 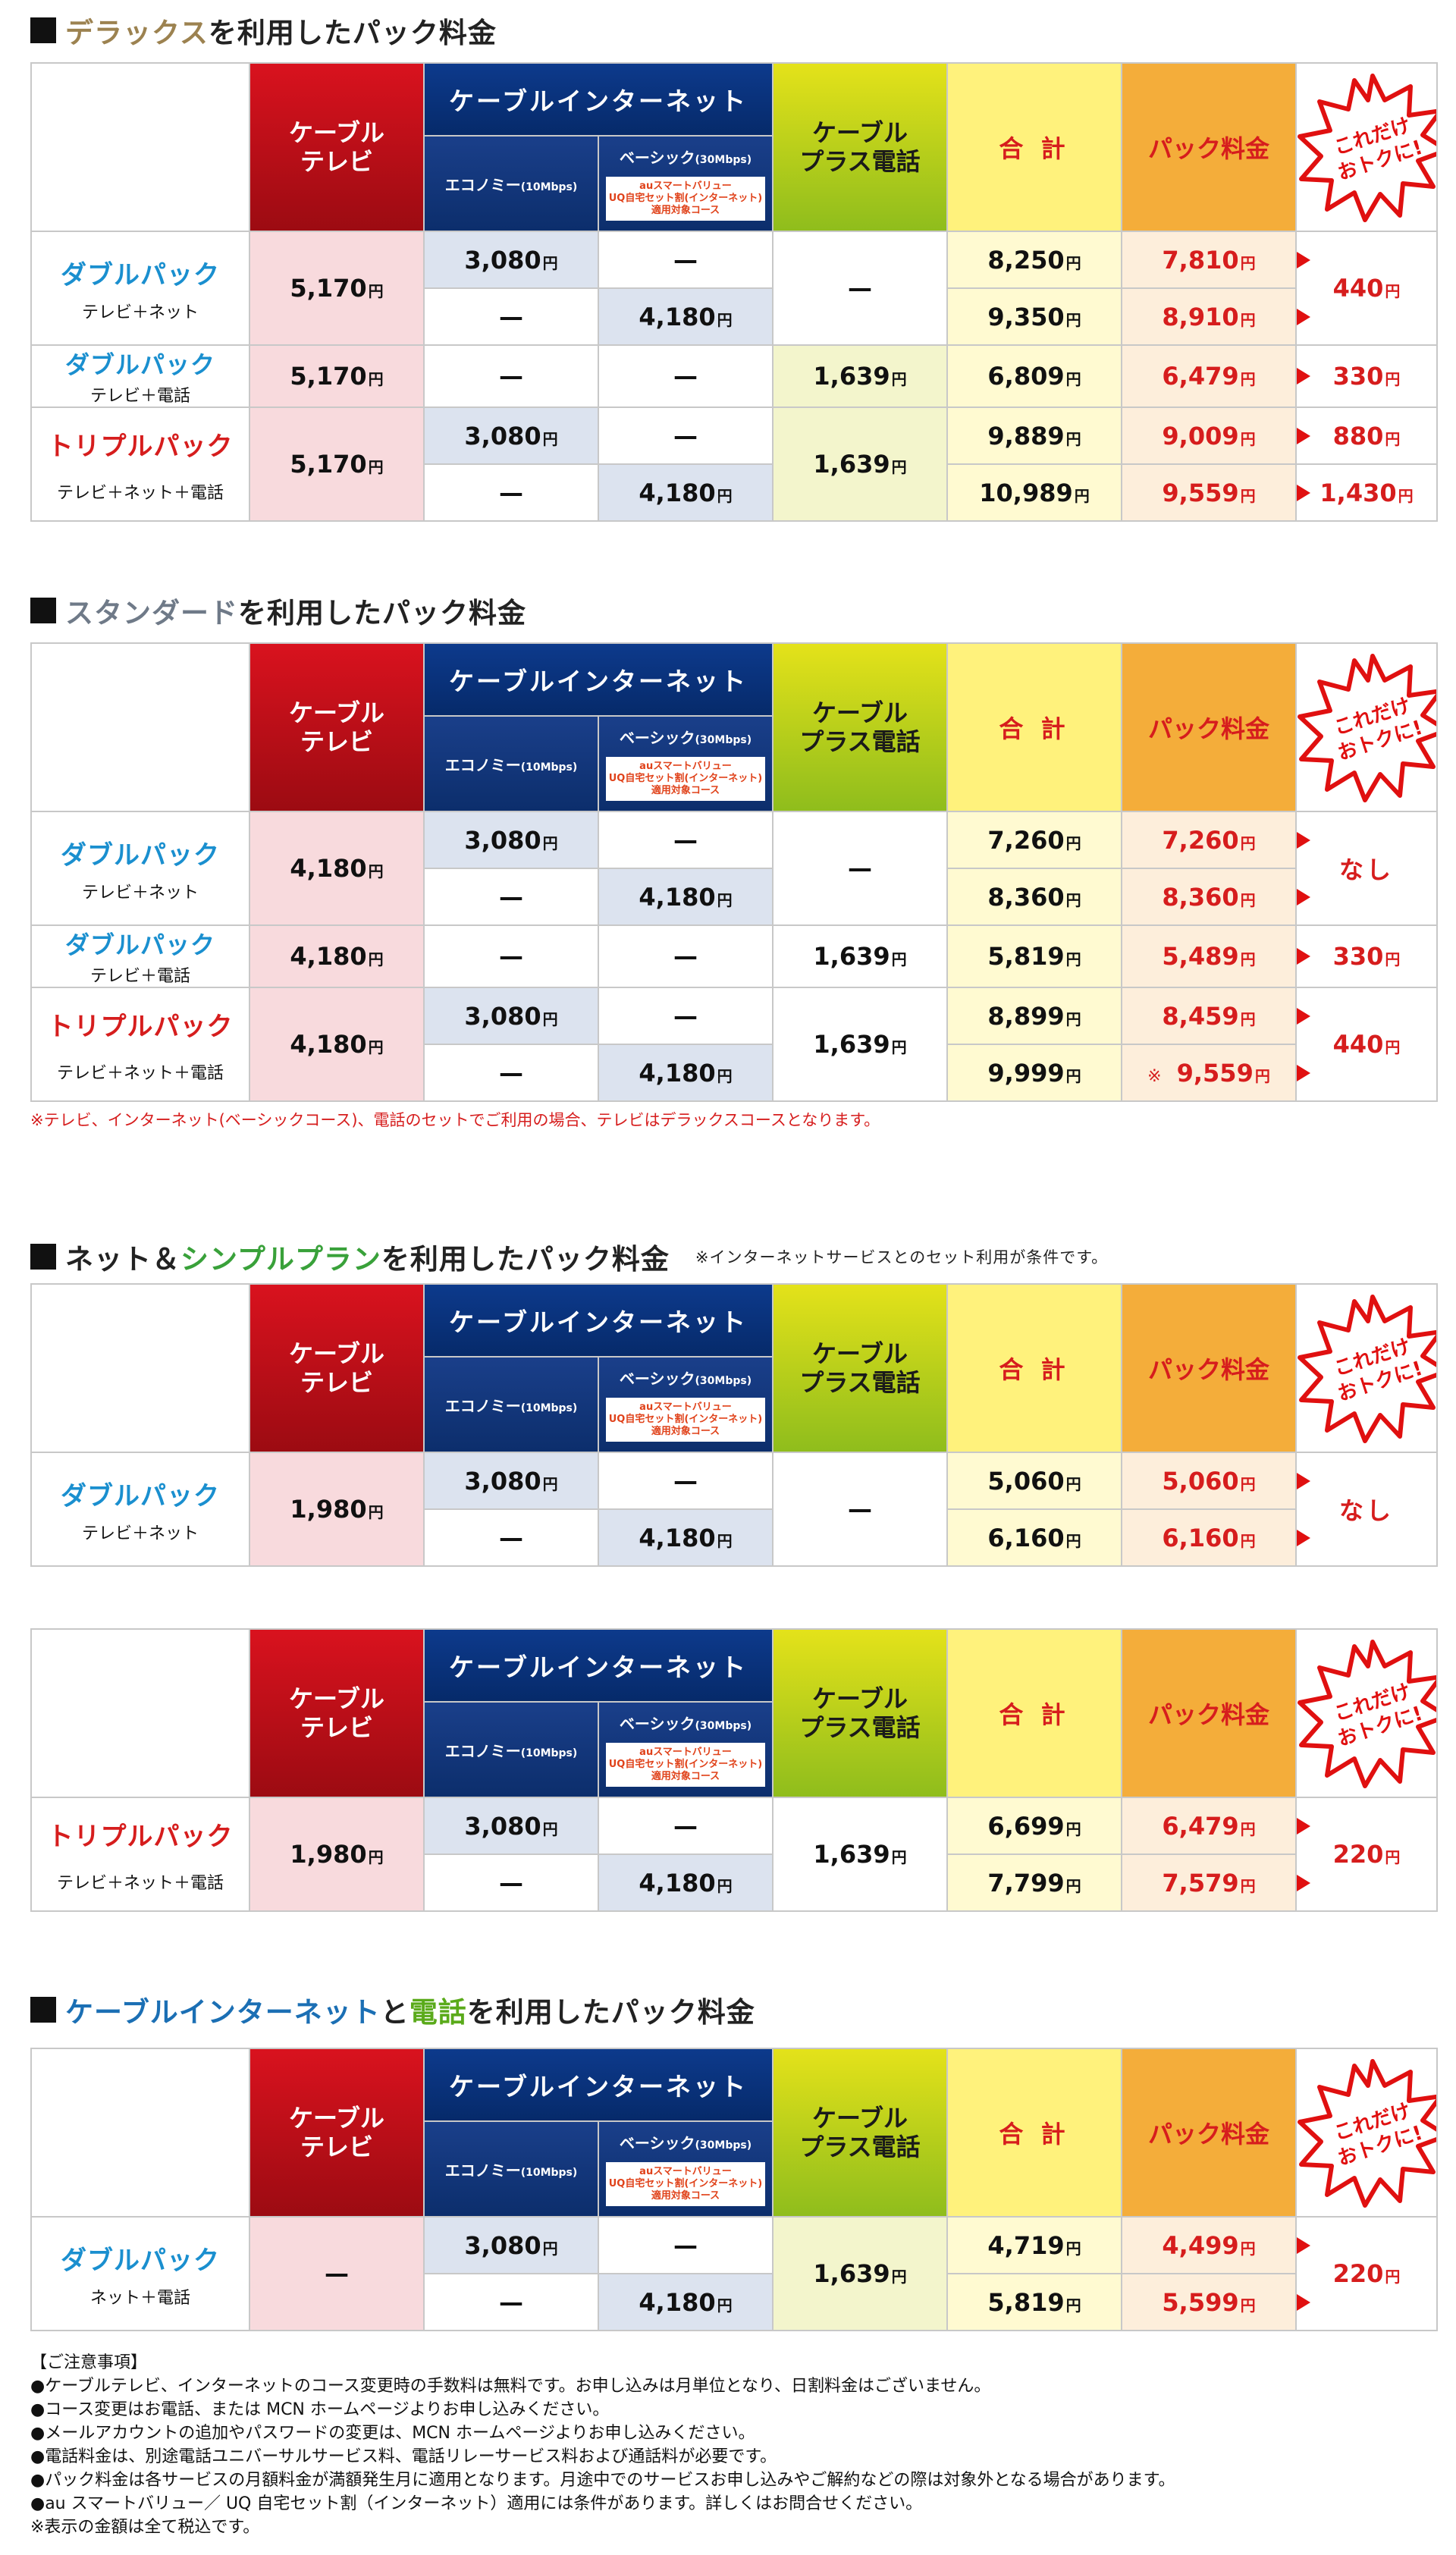 I want to click on total-price: 9,350 円, so click(x=1034, y=316).